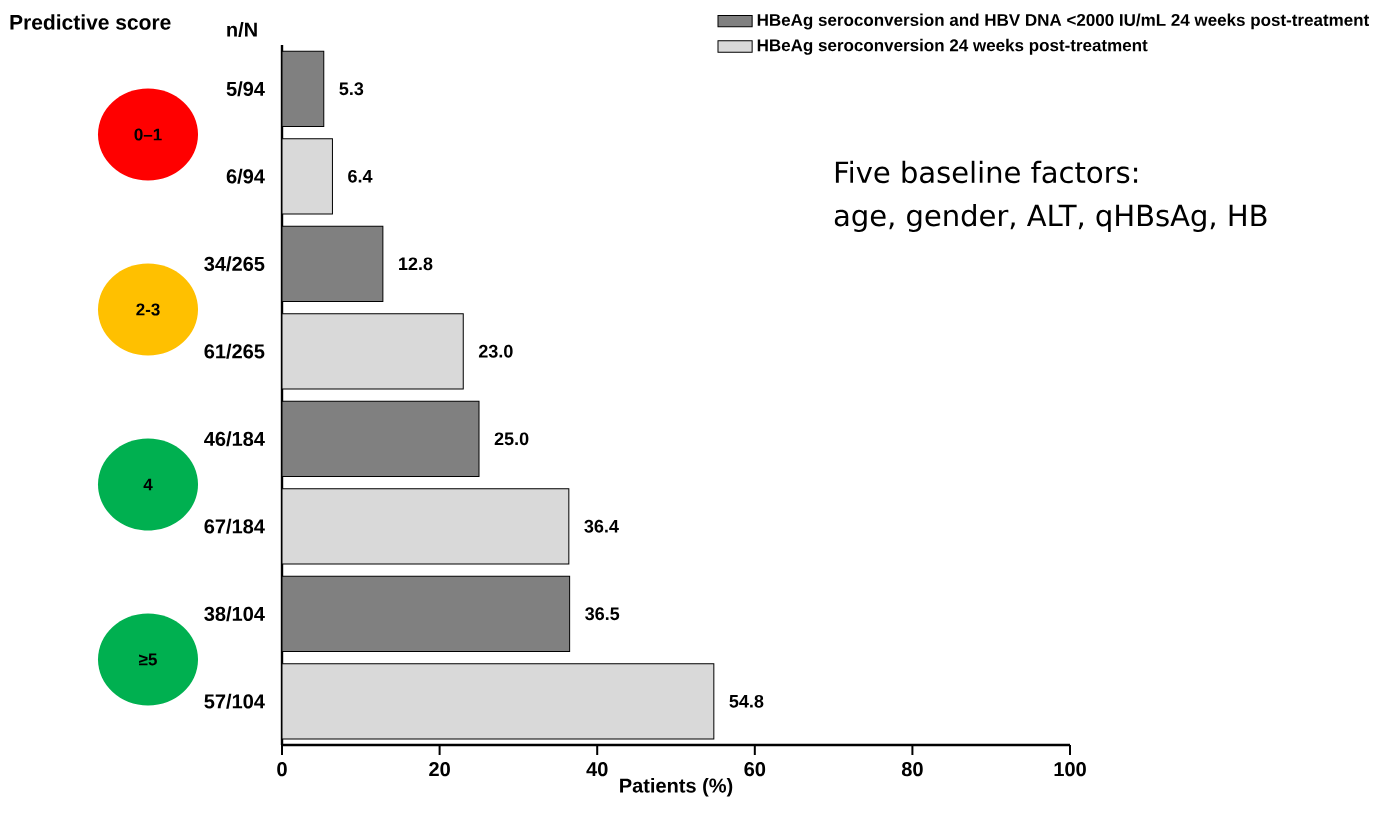 Image resolution: width=1396 pixels, height=816 pixels. Describe the element at coordinates (148, 659) in the screenshot. I see `text: ≥5` at that location.